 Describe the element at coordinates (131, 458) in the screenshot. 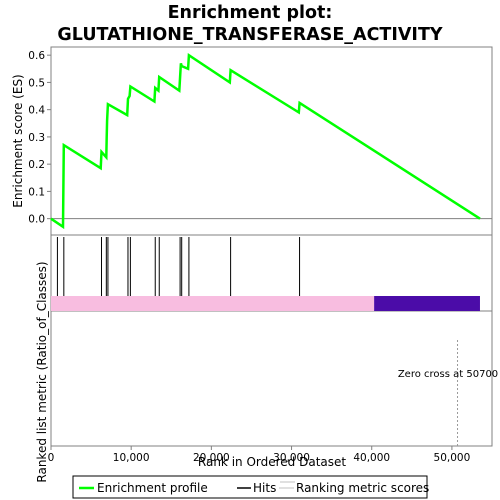

I see `x-tick-label: 10,000` at that location.